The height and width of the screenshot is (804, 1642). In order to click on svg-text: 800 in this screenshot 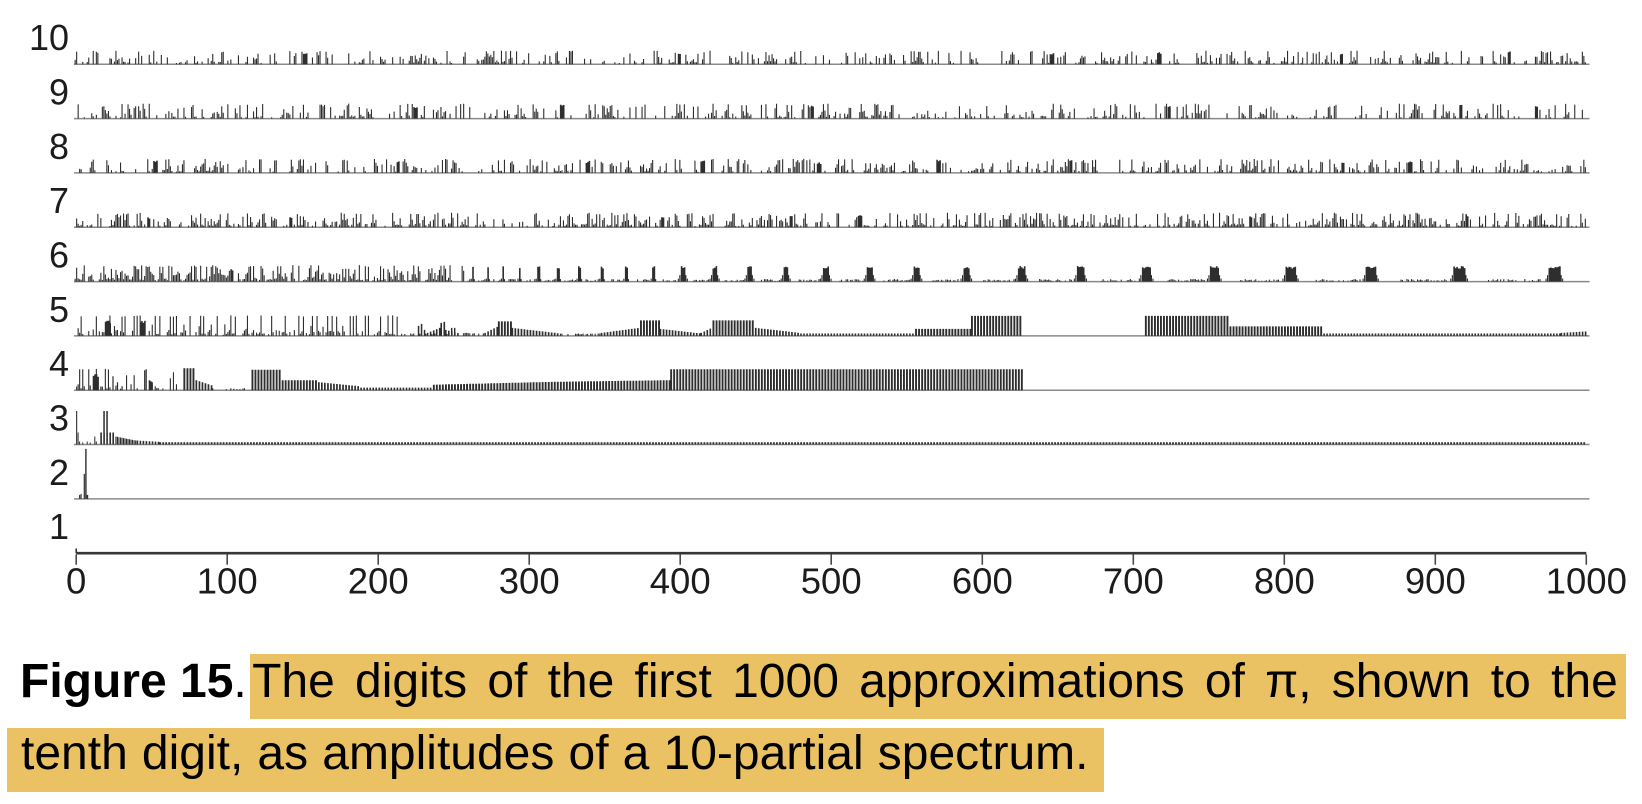, I will do `click(1284, 581)`.